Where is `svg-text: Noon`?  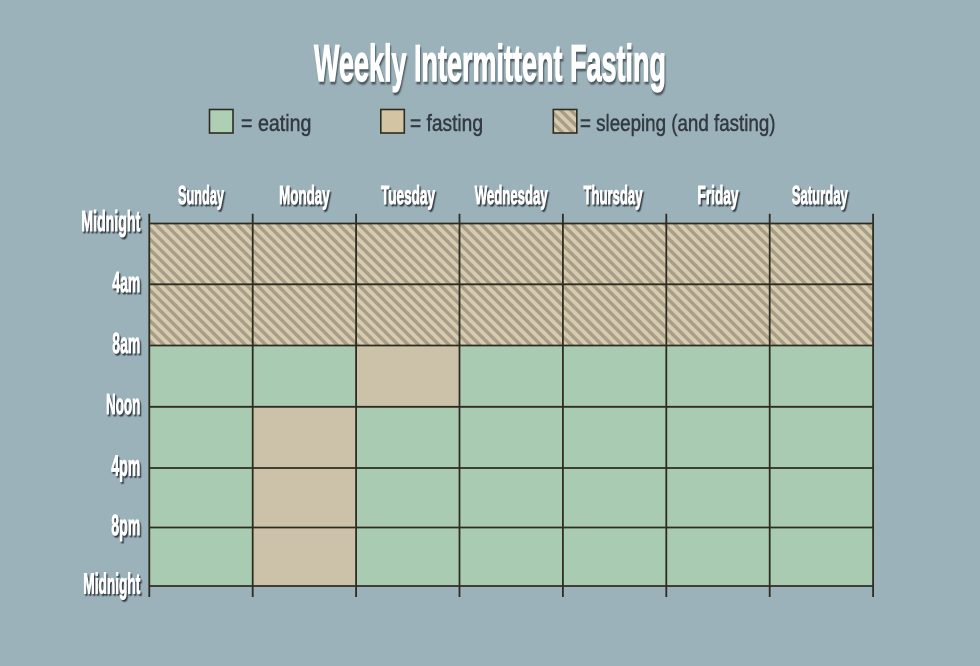
svg-text: Noon is located at coordinates (123, 405).